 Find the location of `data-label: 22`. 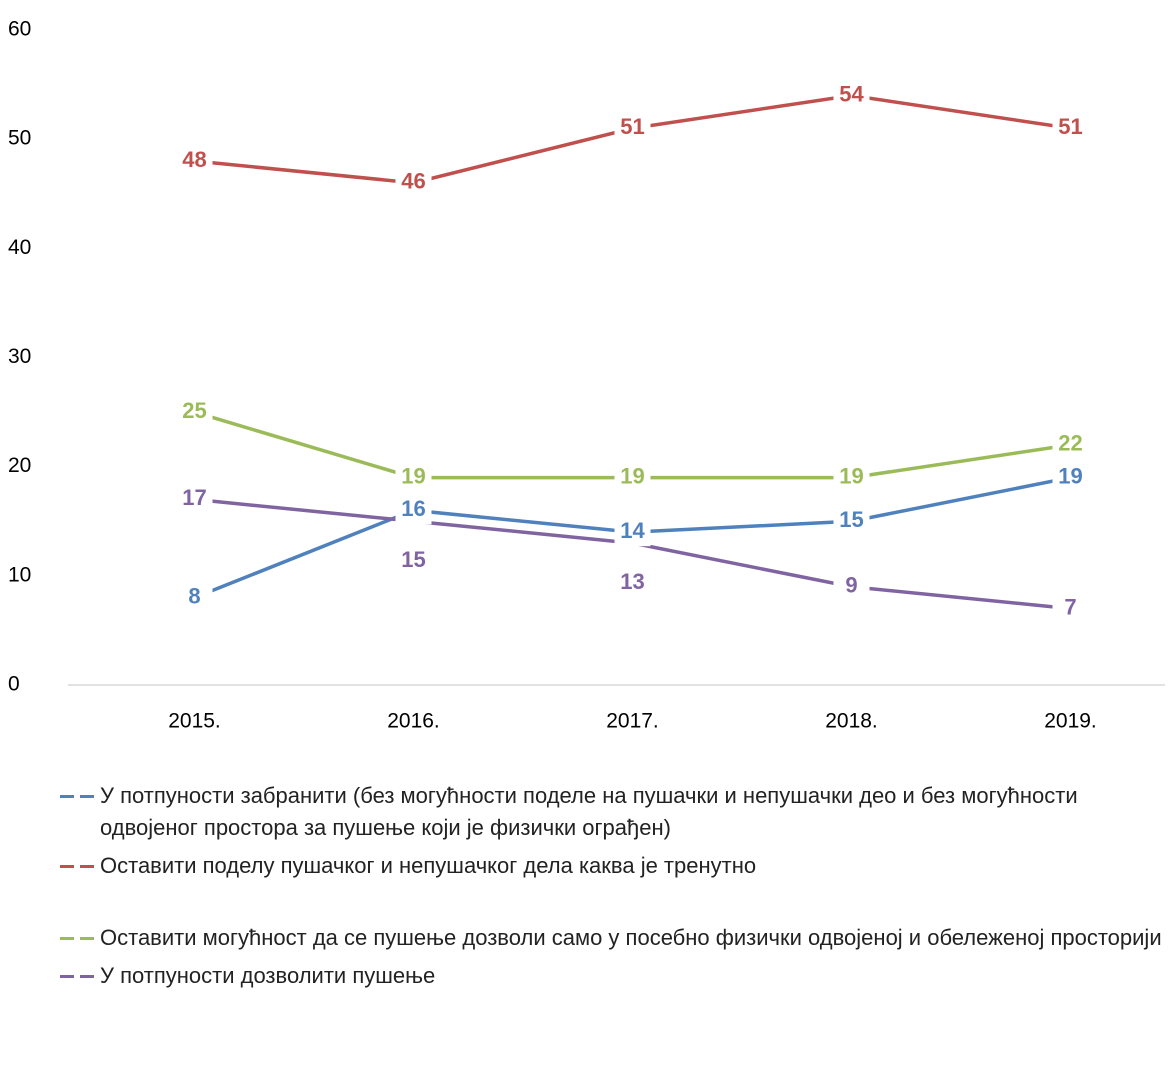

data-label: 22 is located at coordinates (1070, 443).